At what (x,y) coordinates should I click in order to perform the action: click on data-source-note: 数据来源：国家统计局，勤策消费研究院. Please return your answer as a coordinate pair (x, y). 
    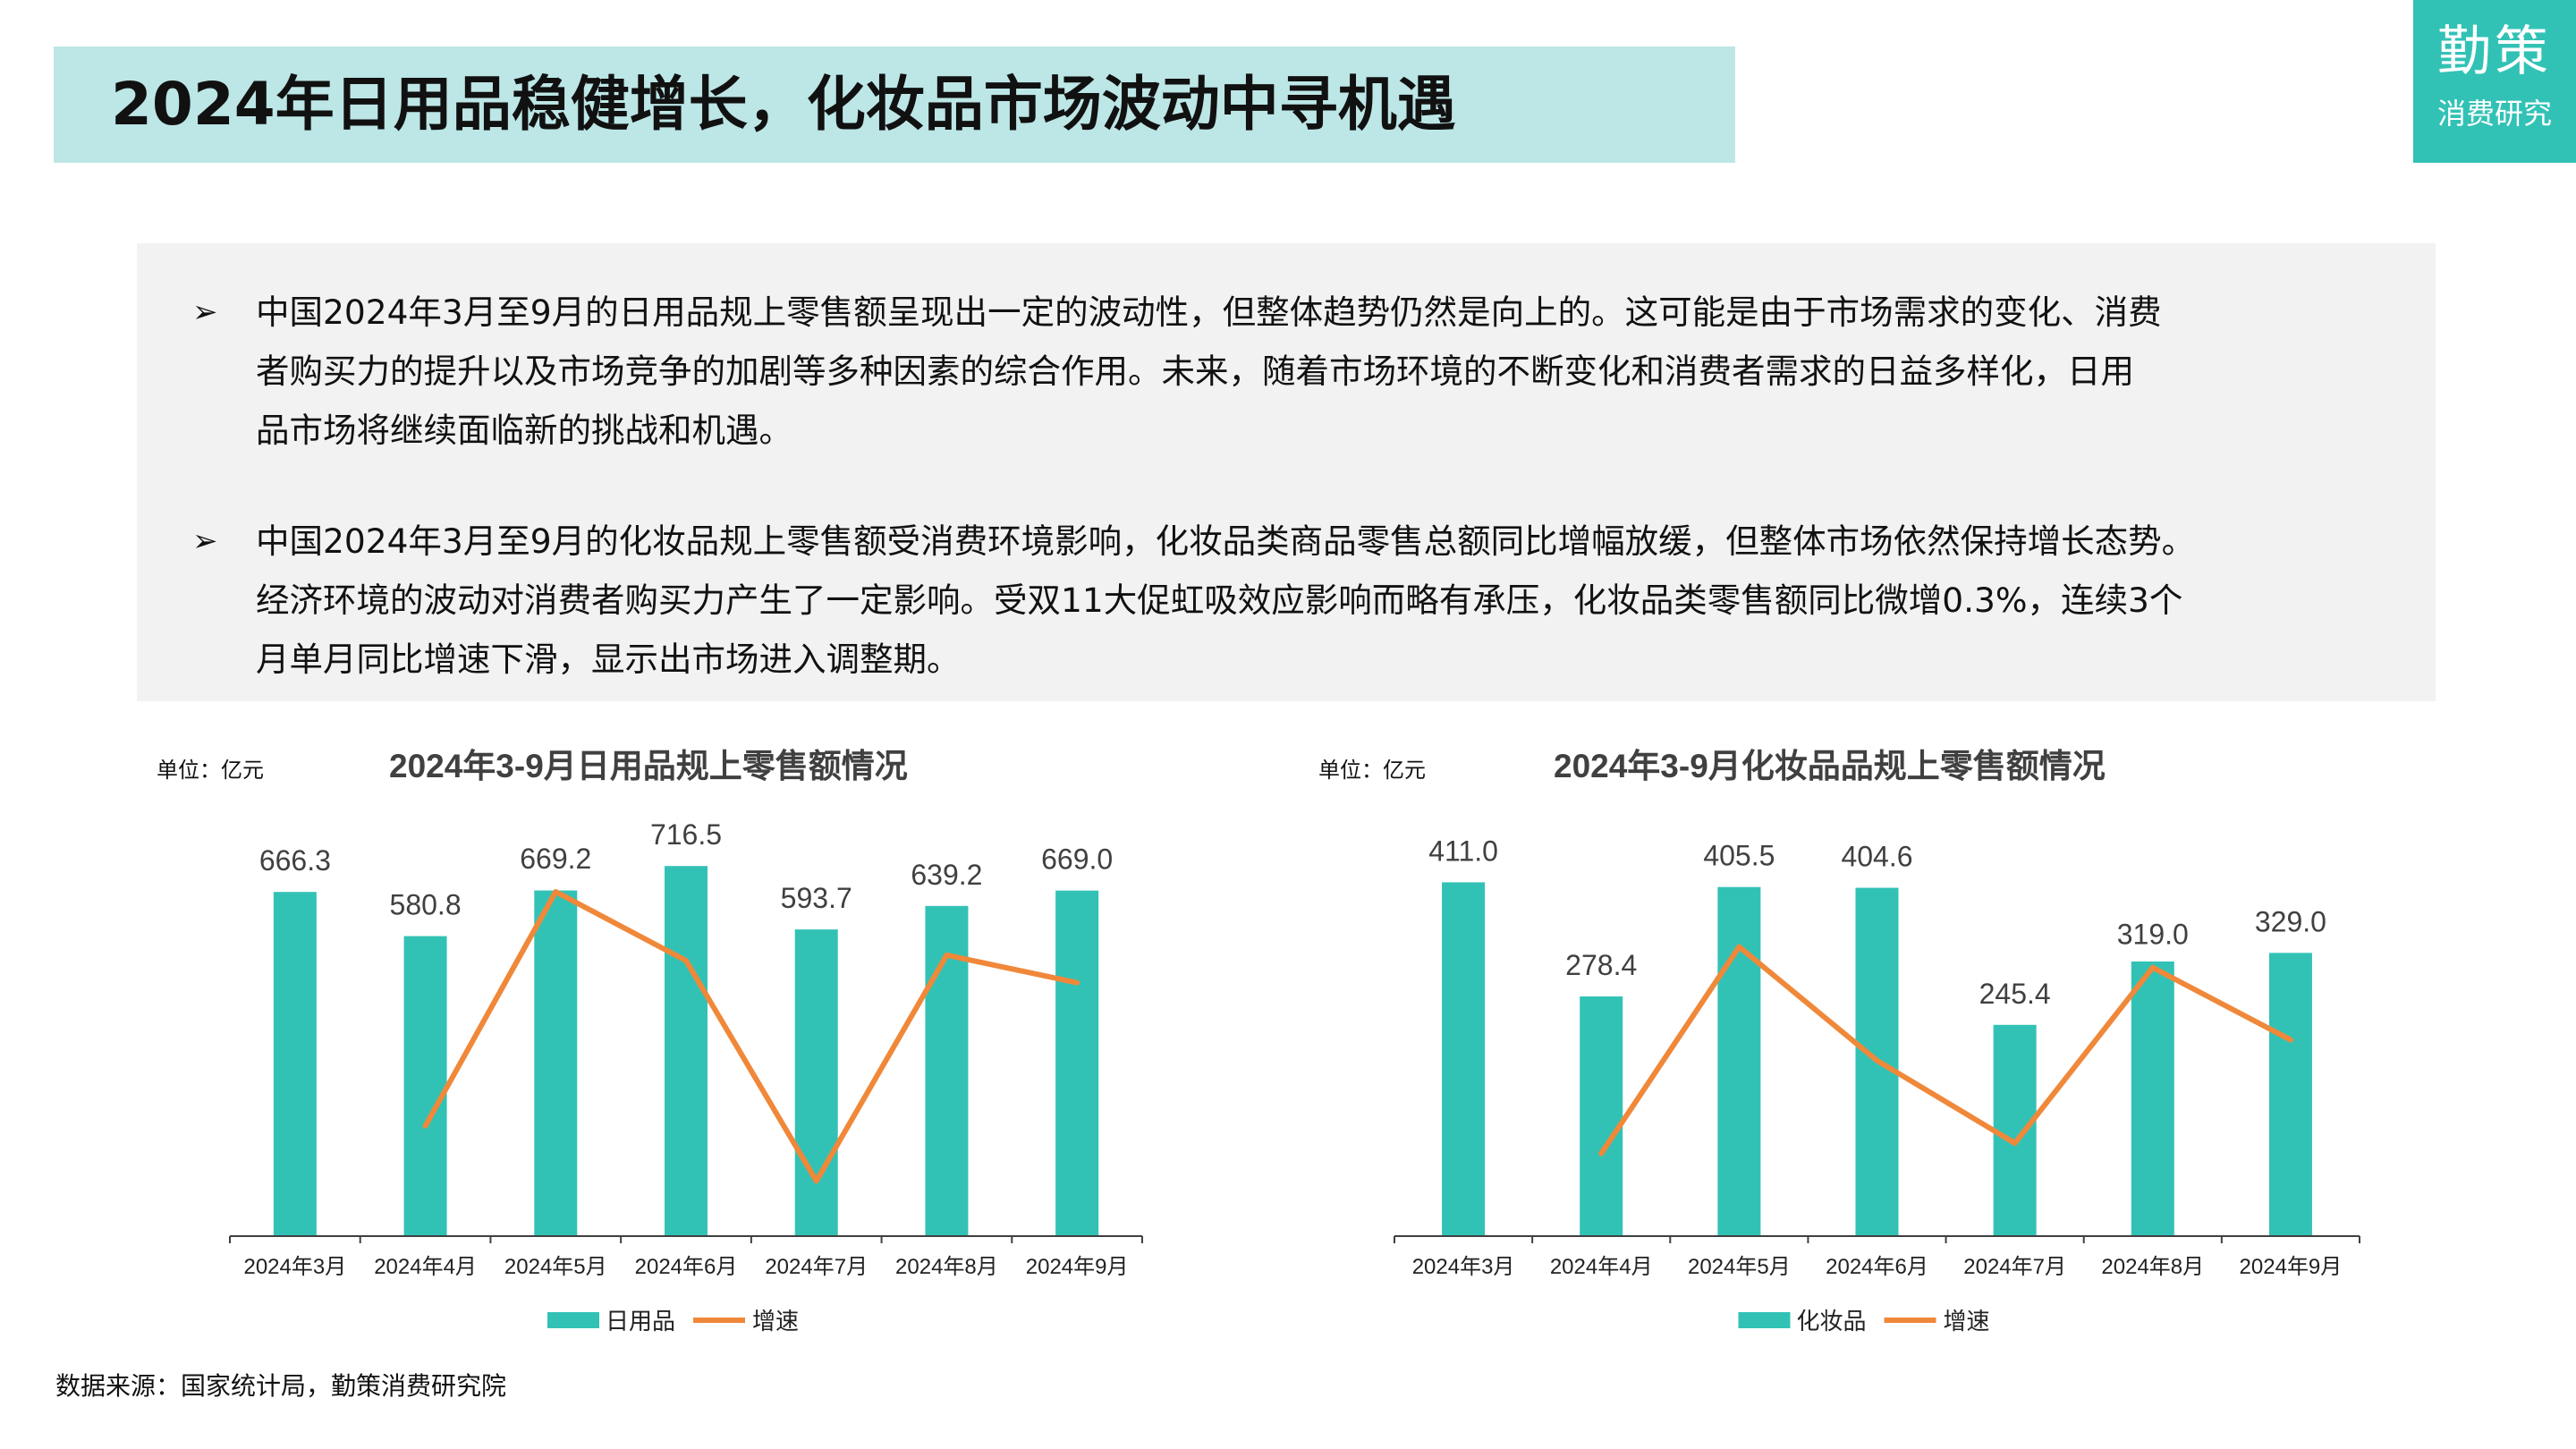
    Looking at the image, I should click on (281, 1386).